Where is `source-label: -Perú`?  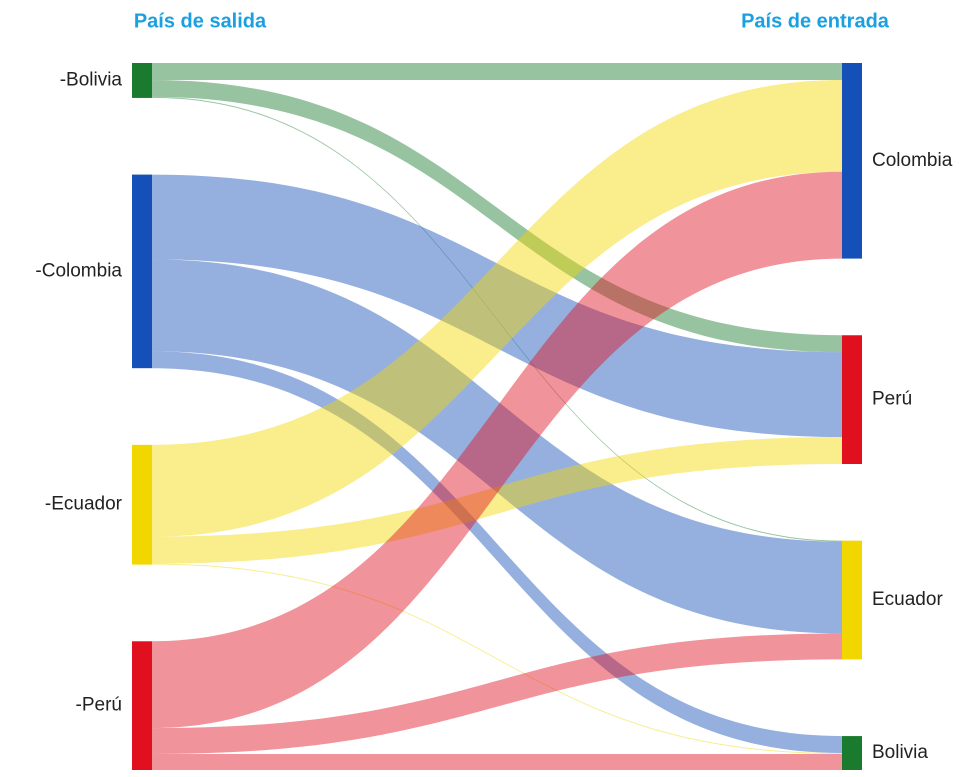 source-label: -Perú is located at coordinates (99, 705).